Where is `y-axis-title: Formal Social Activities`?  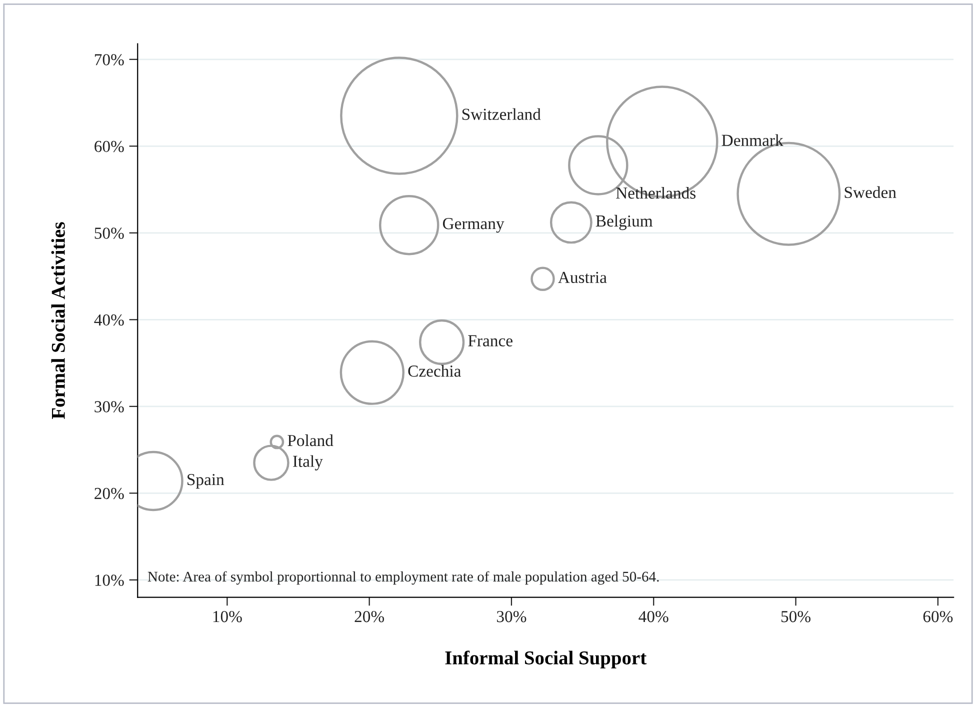 y-axis-title: Formal Social Activities is located at coordinates (58, 321).